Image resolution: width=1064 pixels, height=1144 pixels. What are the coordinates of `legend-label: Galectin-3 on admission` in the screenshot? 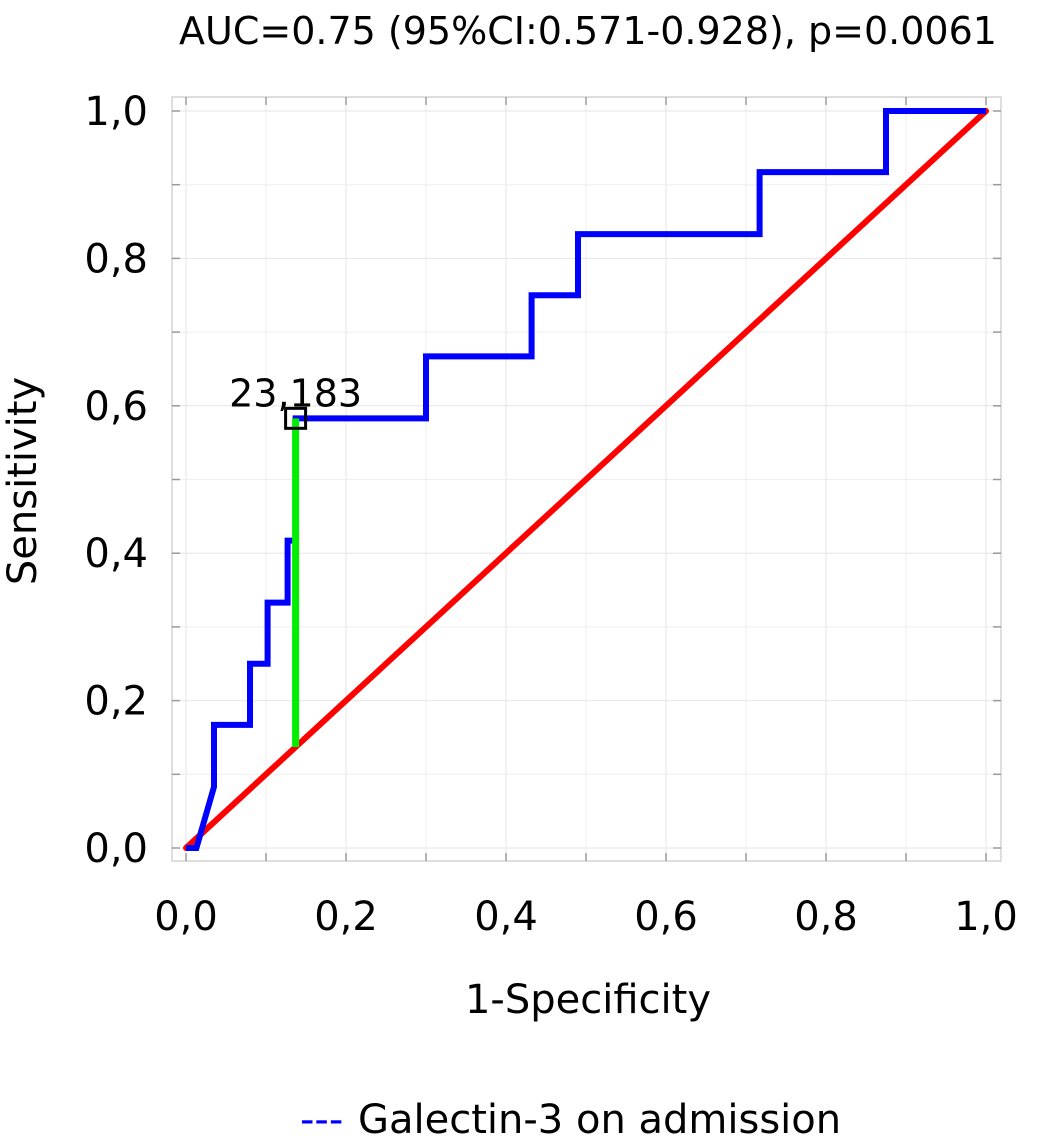 It's located at (599, 1120).